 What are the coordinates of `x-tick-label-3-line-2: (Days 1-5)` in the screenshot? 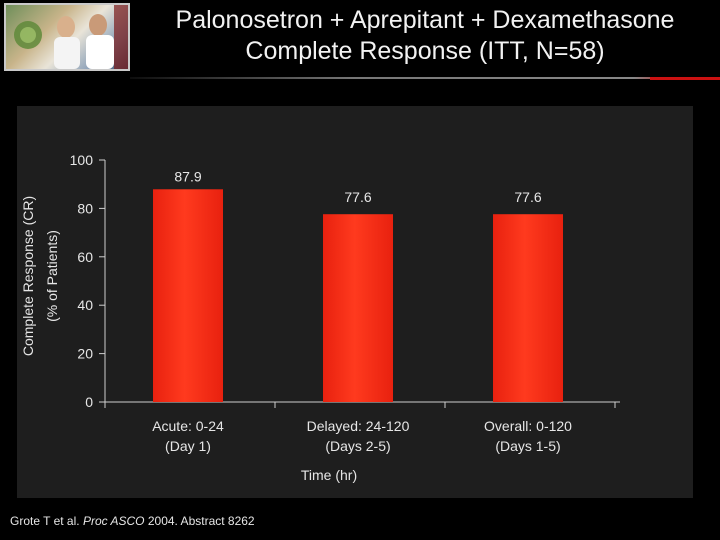 It's located at (527, 446).